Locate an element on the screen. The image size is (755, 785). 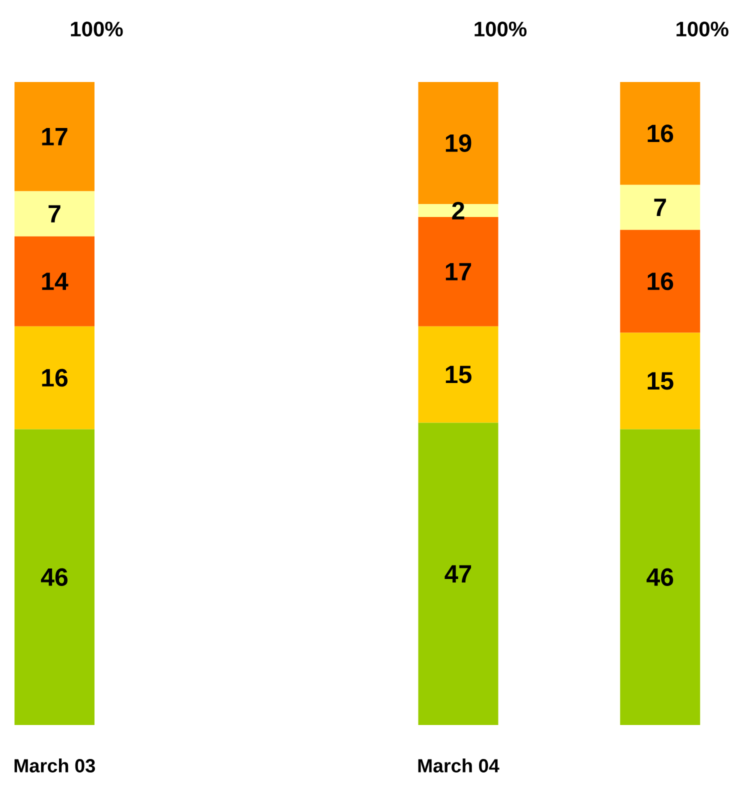
data-label: 47 is located at coordinates (458, 573).